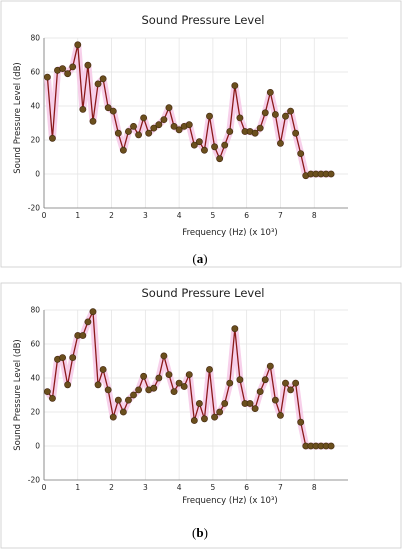  I want to click on x-tick-label: 4, so click(179, 487).